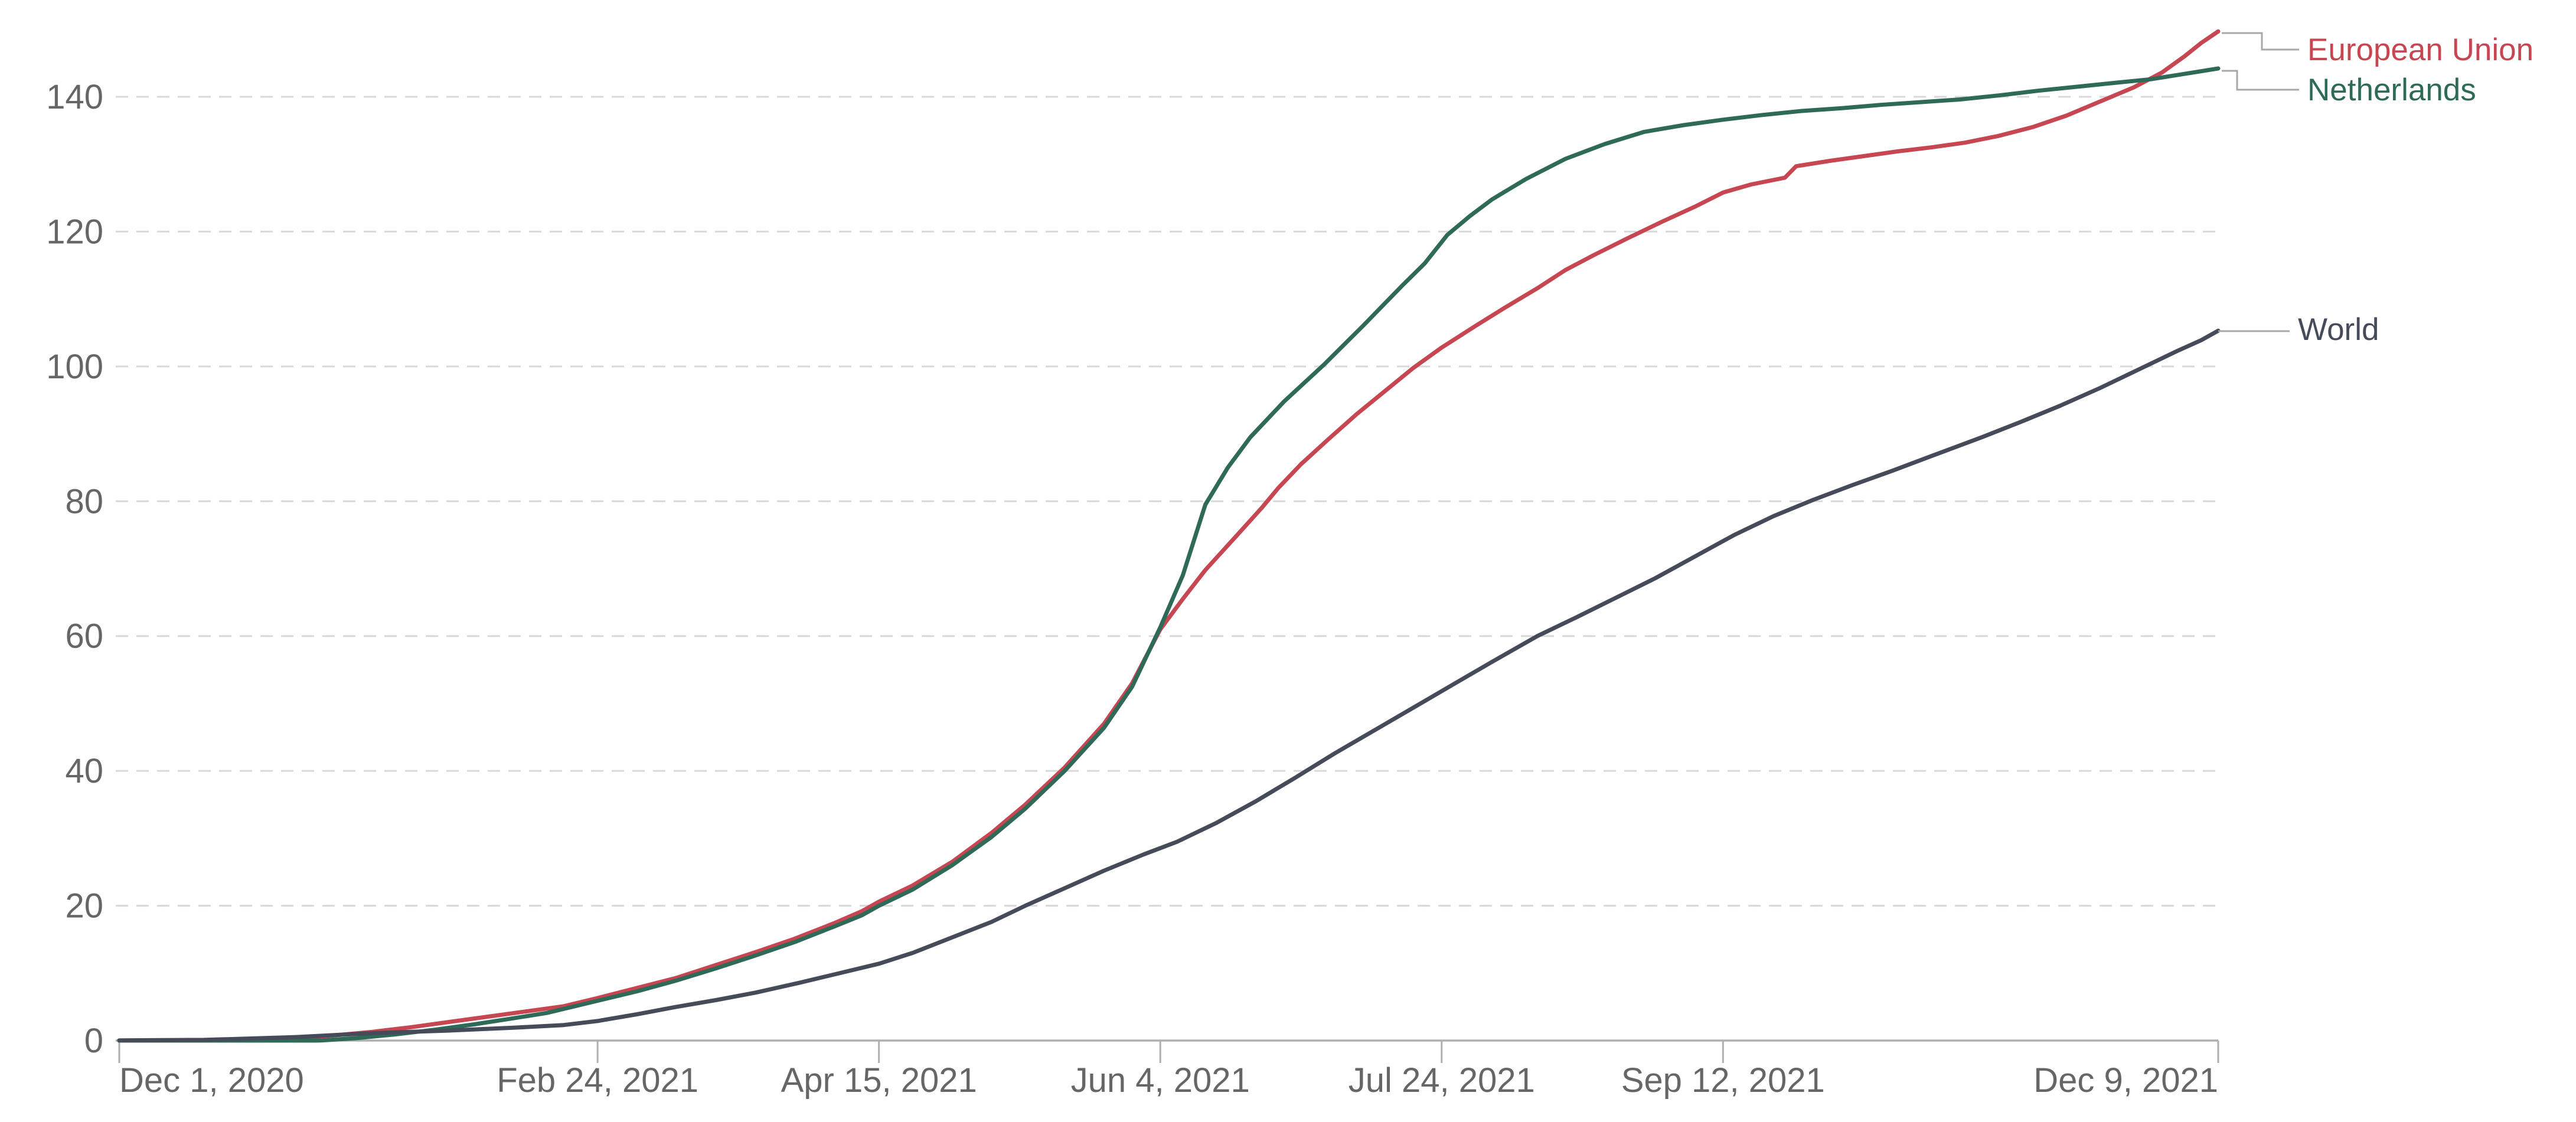 The width and height of the screenshot is (2576, 1122). Describe the element at coordinates (211, 1080) in the screenshot. I see `x-tick-label-dec-1-2020: Dec 1, 2020` at that location.